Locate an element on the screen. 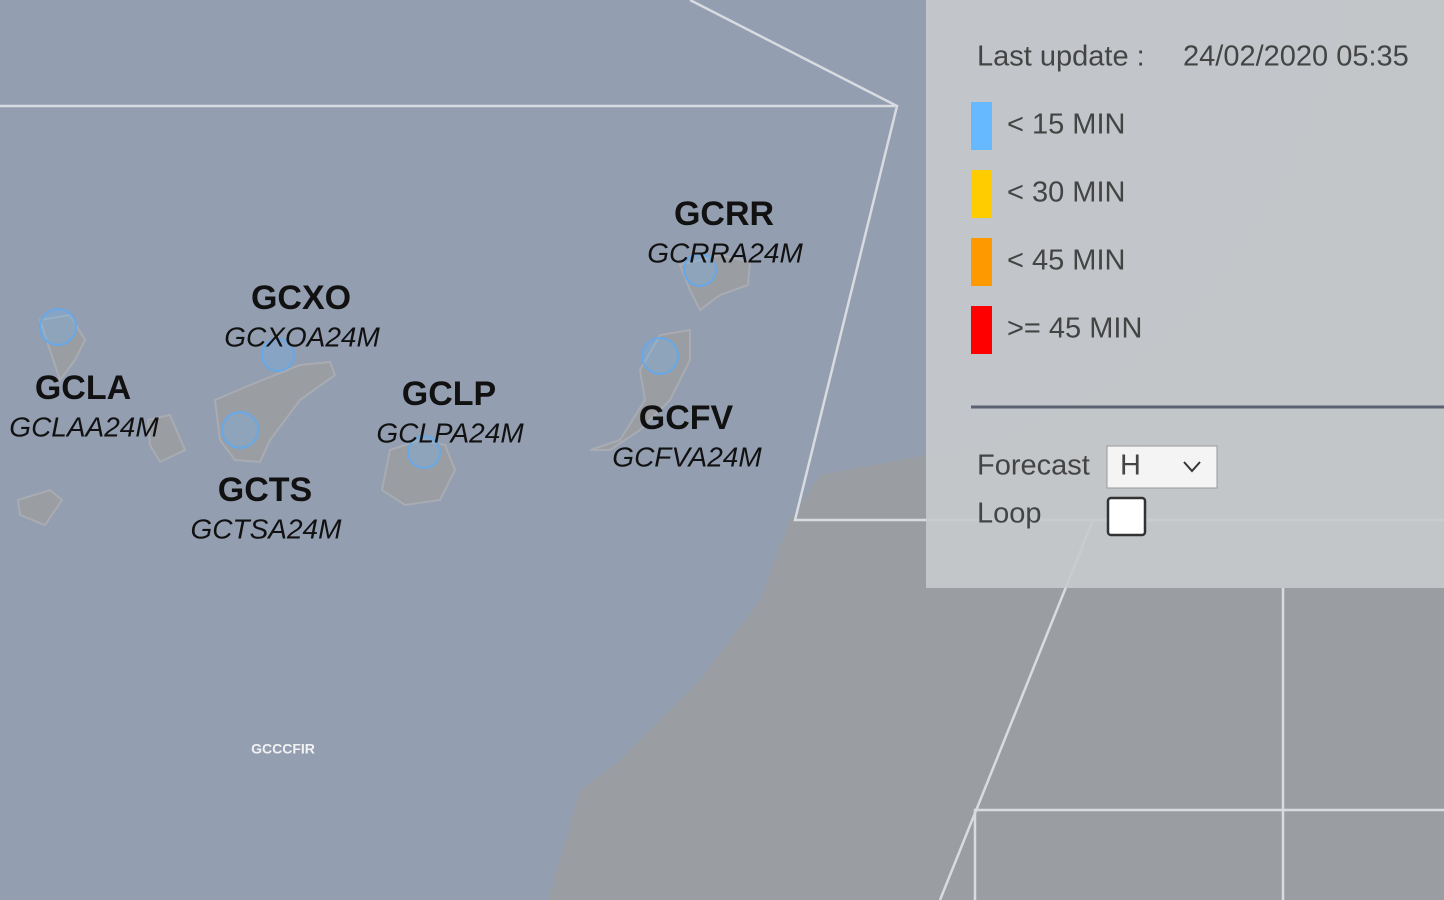 Image resolution: width=1444 pixels, height=900 pixels. legend-label: < 30 MIN is located at coordinates (1066, 193).